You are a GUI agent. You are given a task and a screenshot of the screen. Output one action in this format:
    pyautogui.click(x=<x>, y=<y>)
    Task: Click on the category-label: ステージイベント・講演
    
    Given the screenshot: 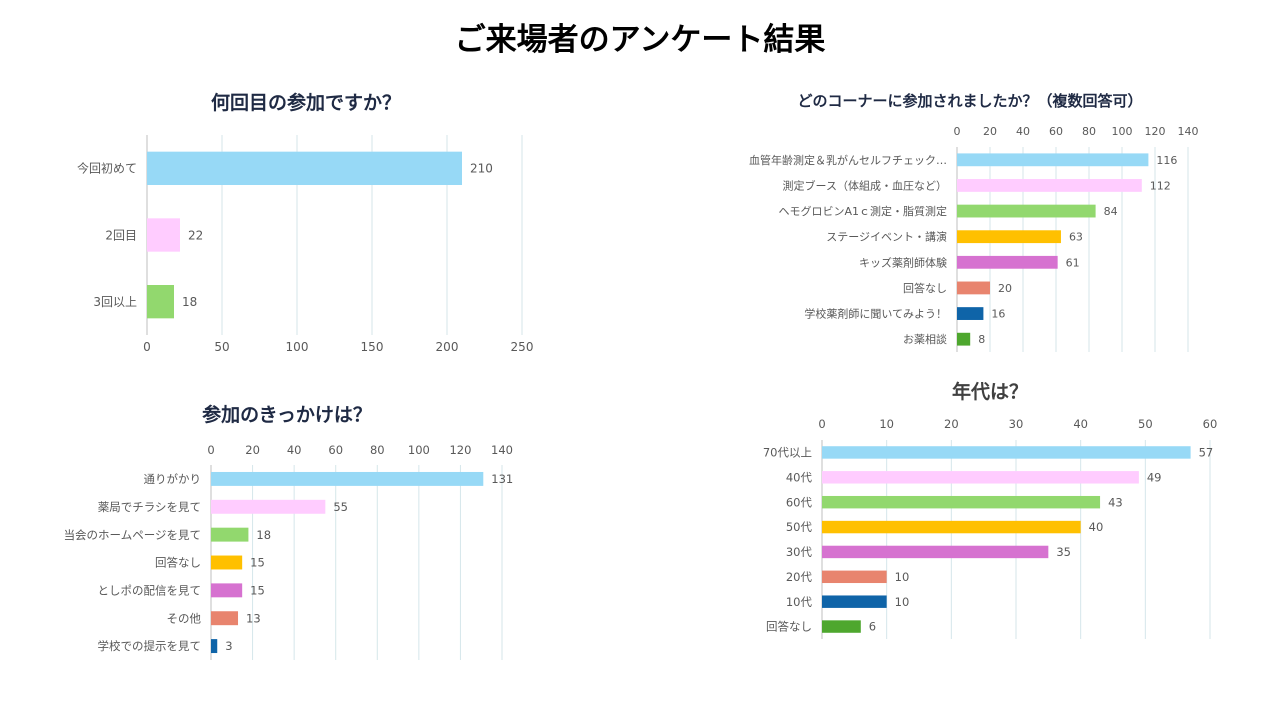 What is the action you would take?
    pyautogui.click(x=886, y=237)
    